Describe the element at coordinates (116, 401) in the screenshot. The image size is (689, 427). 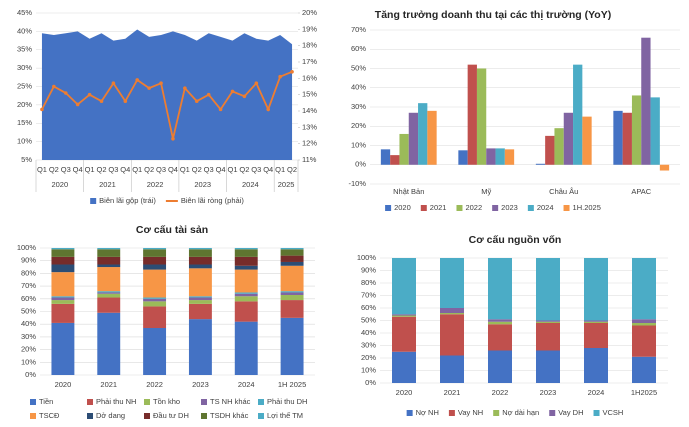
I see `legend-label: Phải thu NH` at that location.